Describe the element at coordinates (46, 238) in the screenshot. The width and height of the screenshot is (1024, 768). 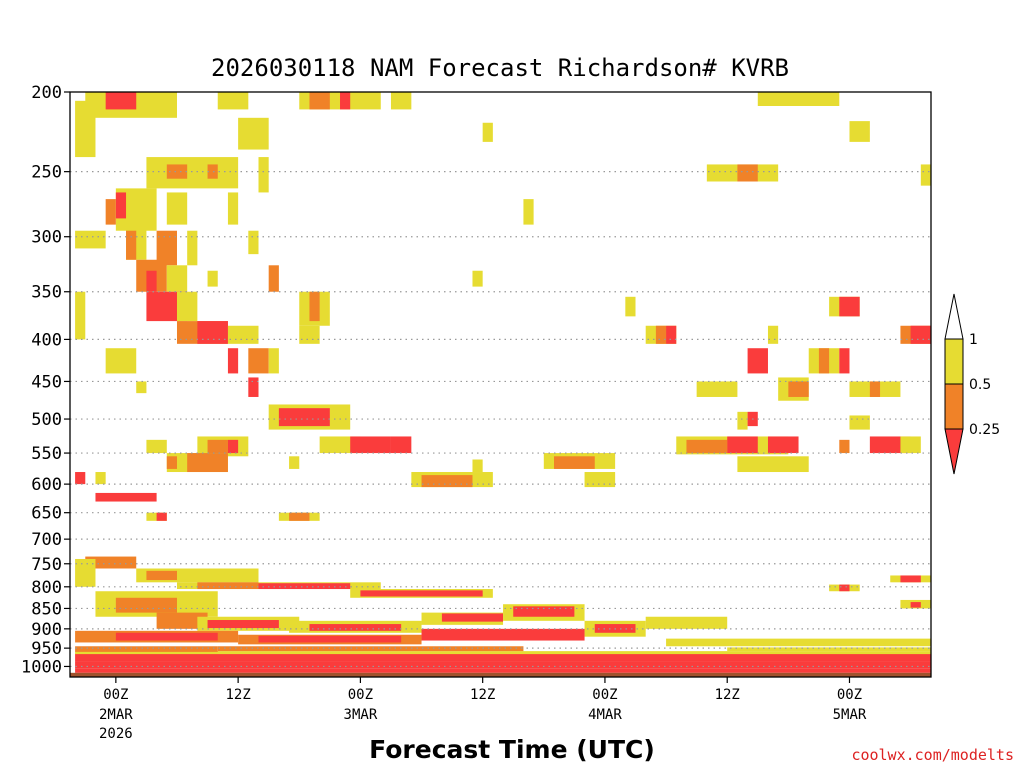
I see `y-tick-label: 300` at that location.